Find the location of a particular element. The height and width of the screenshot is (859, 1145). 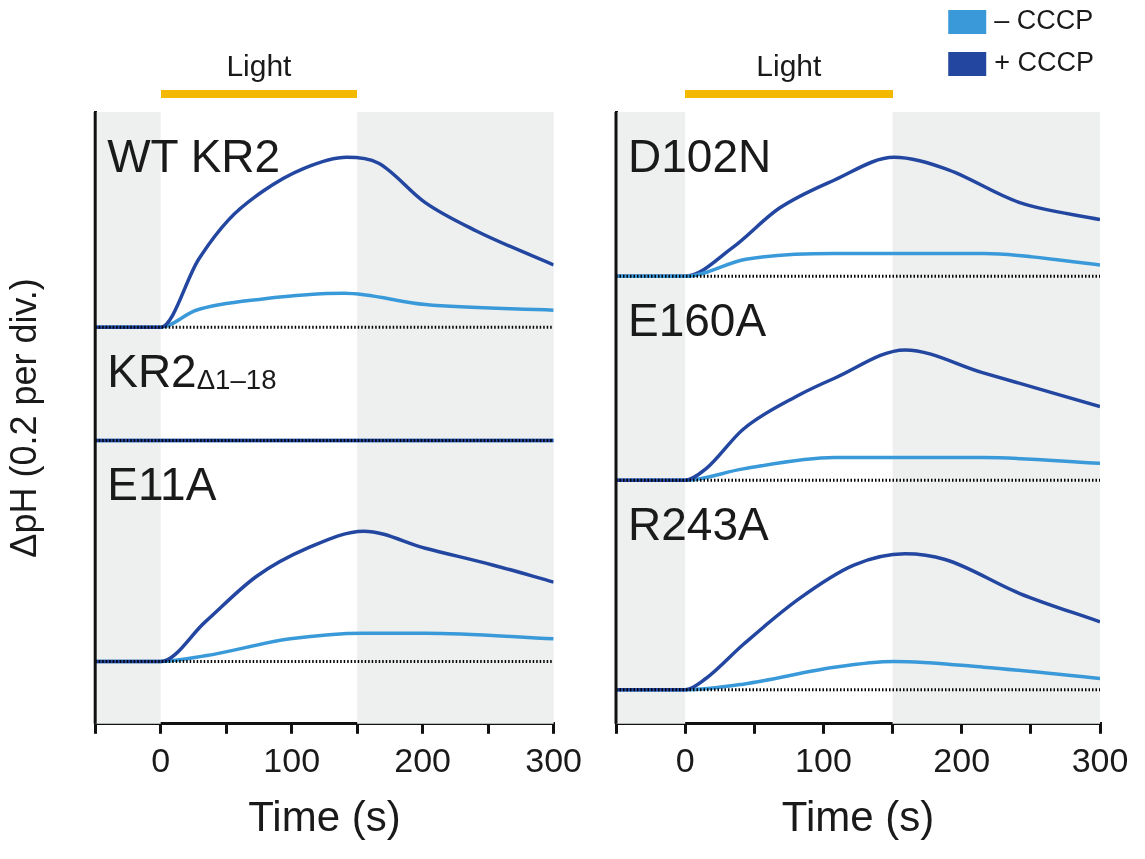

annotation: WT KR2 is located at coordinates (194, 155).